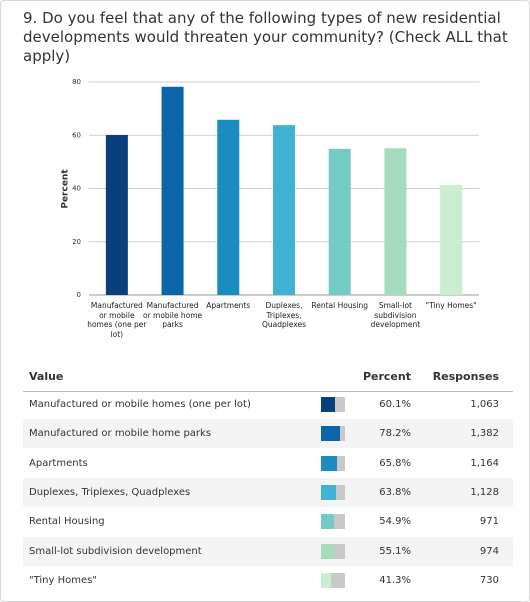  Describe the element at coordinates (489, 580) in the screenshot. I see `responses-label: 730` at that location.